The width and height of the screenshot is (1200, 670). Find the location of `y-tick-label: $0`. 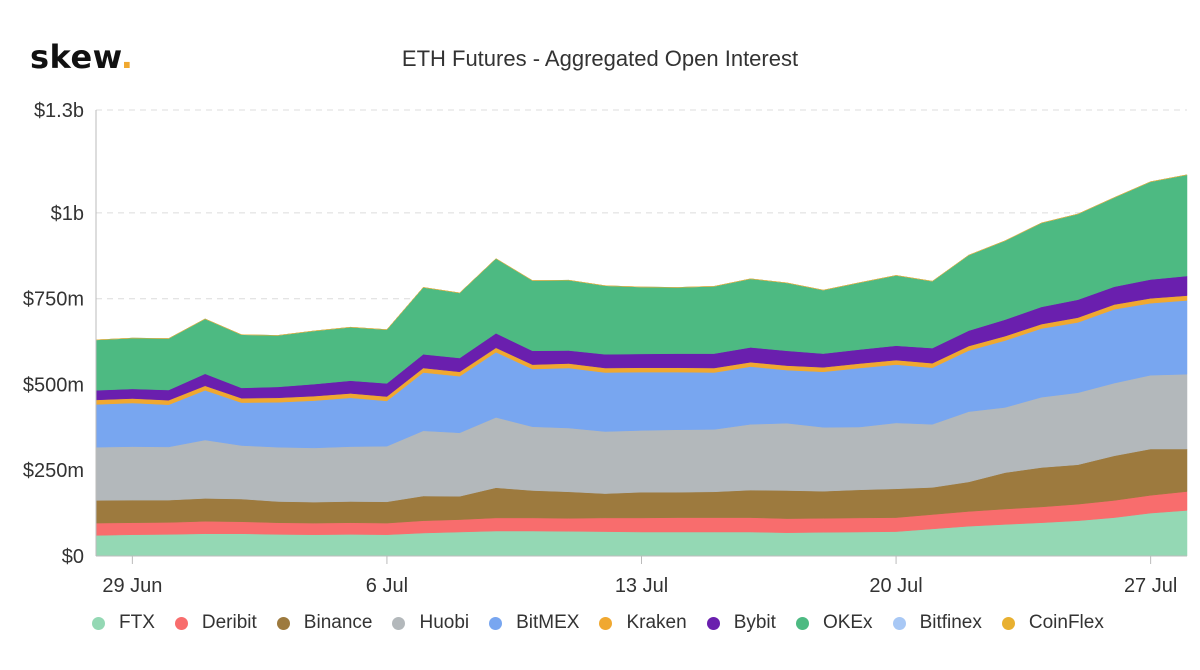

y-tick-label: $0 is located at coordinates (73, 557).